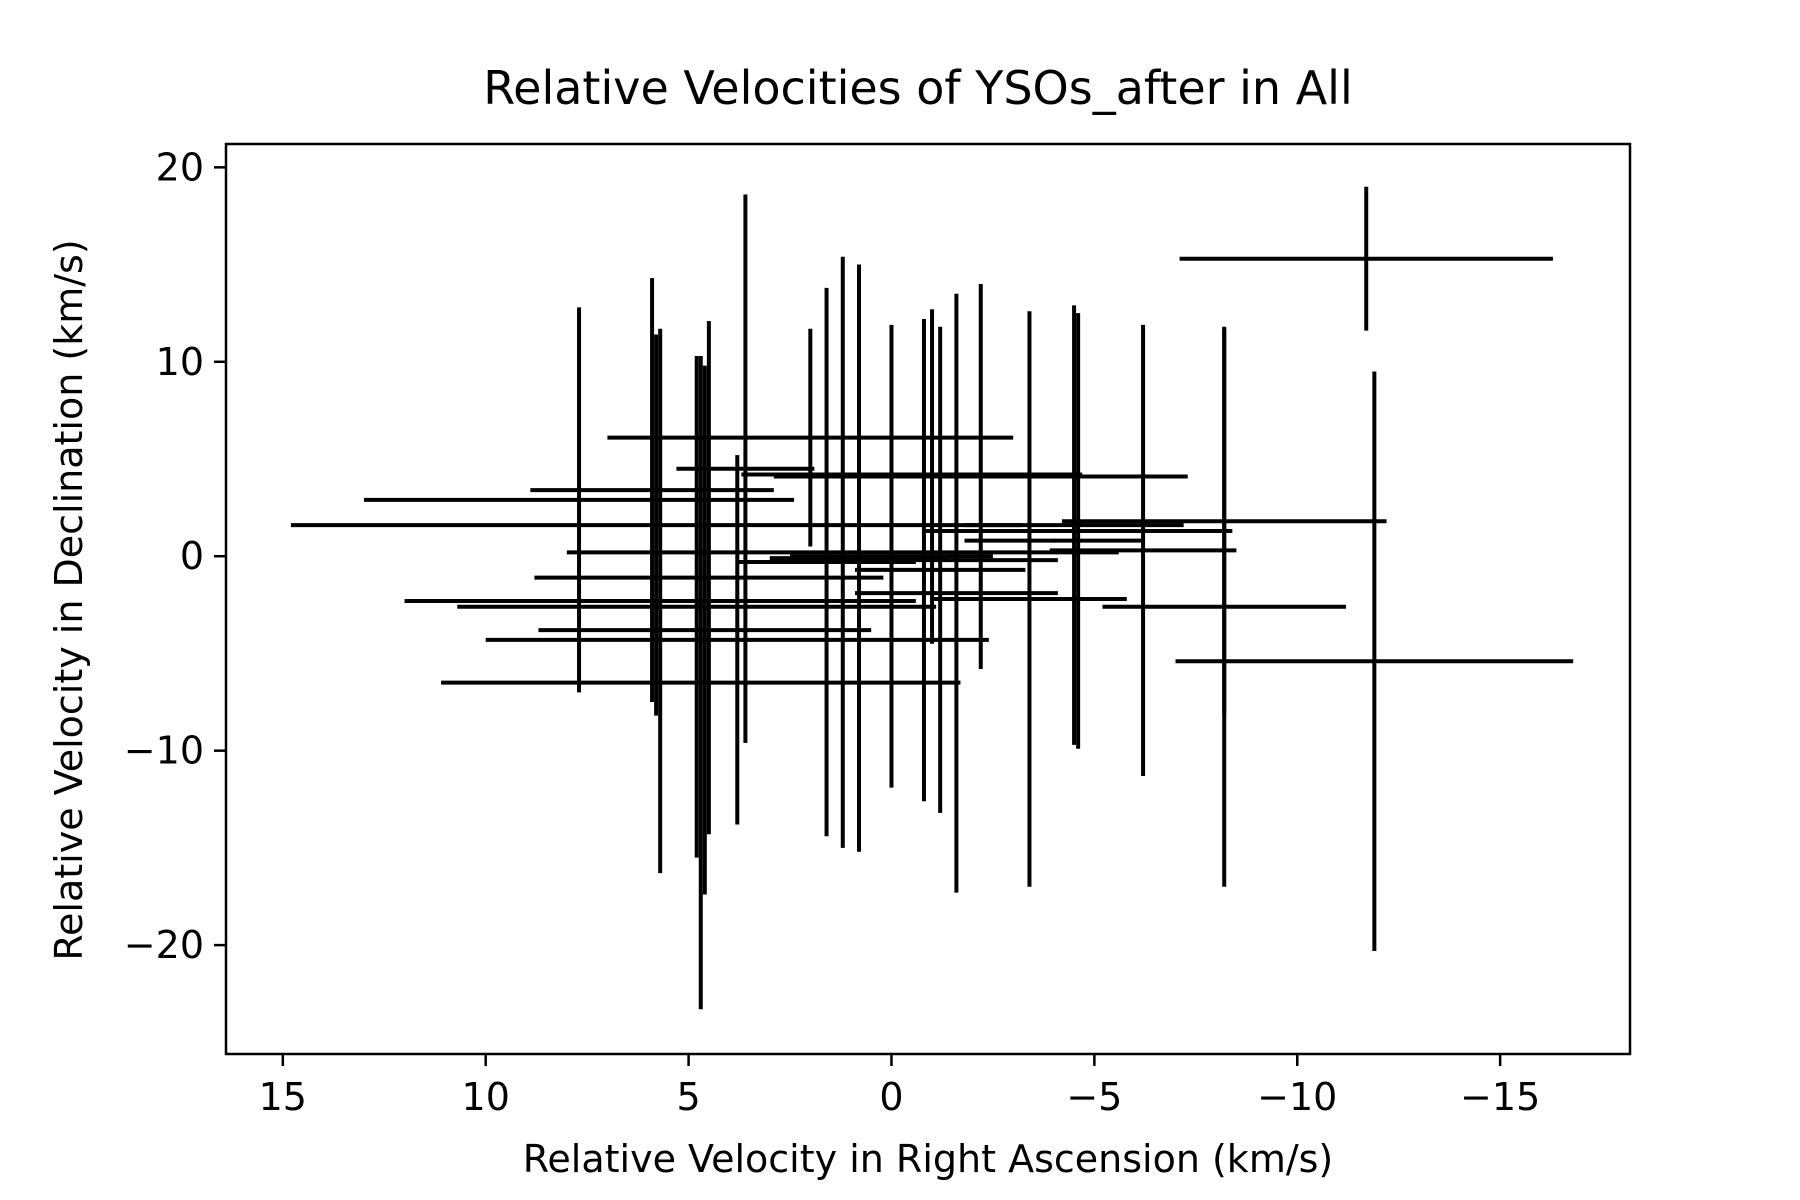 Image resolution: width=1800 pixels, height=1200 pixels. I want to click on x-tick-label: 10, so click(486, 1097).